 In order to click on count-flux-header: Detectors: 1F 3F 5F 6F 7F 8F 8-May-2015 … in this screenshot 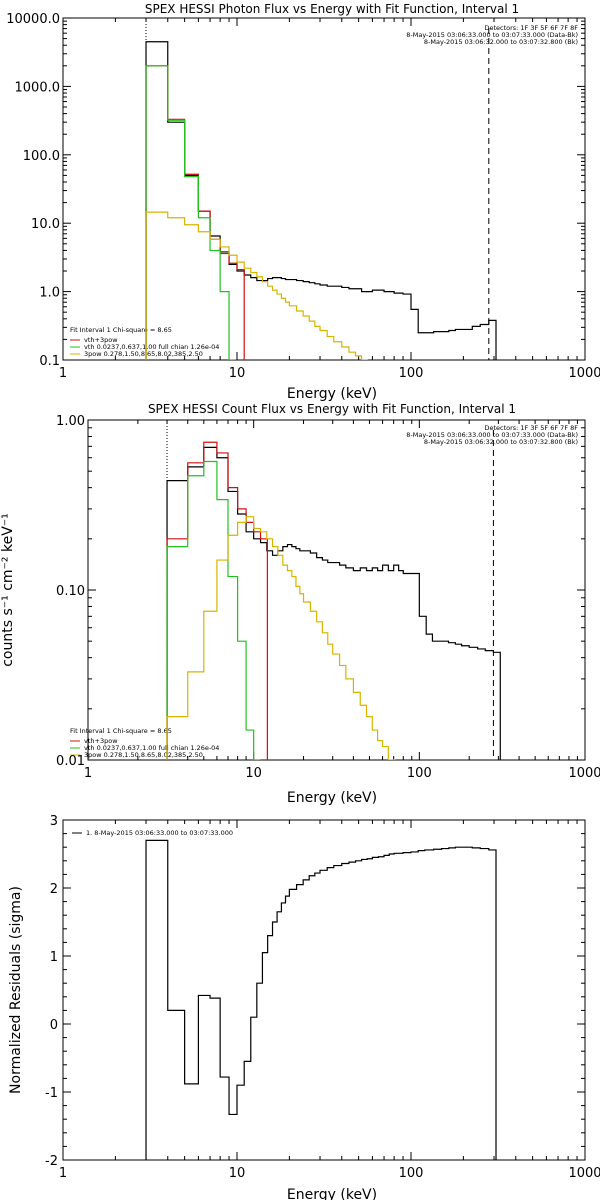, I will do `click(492, 435)`.